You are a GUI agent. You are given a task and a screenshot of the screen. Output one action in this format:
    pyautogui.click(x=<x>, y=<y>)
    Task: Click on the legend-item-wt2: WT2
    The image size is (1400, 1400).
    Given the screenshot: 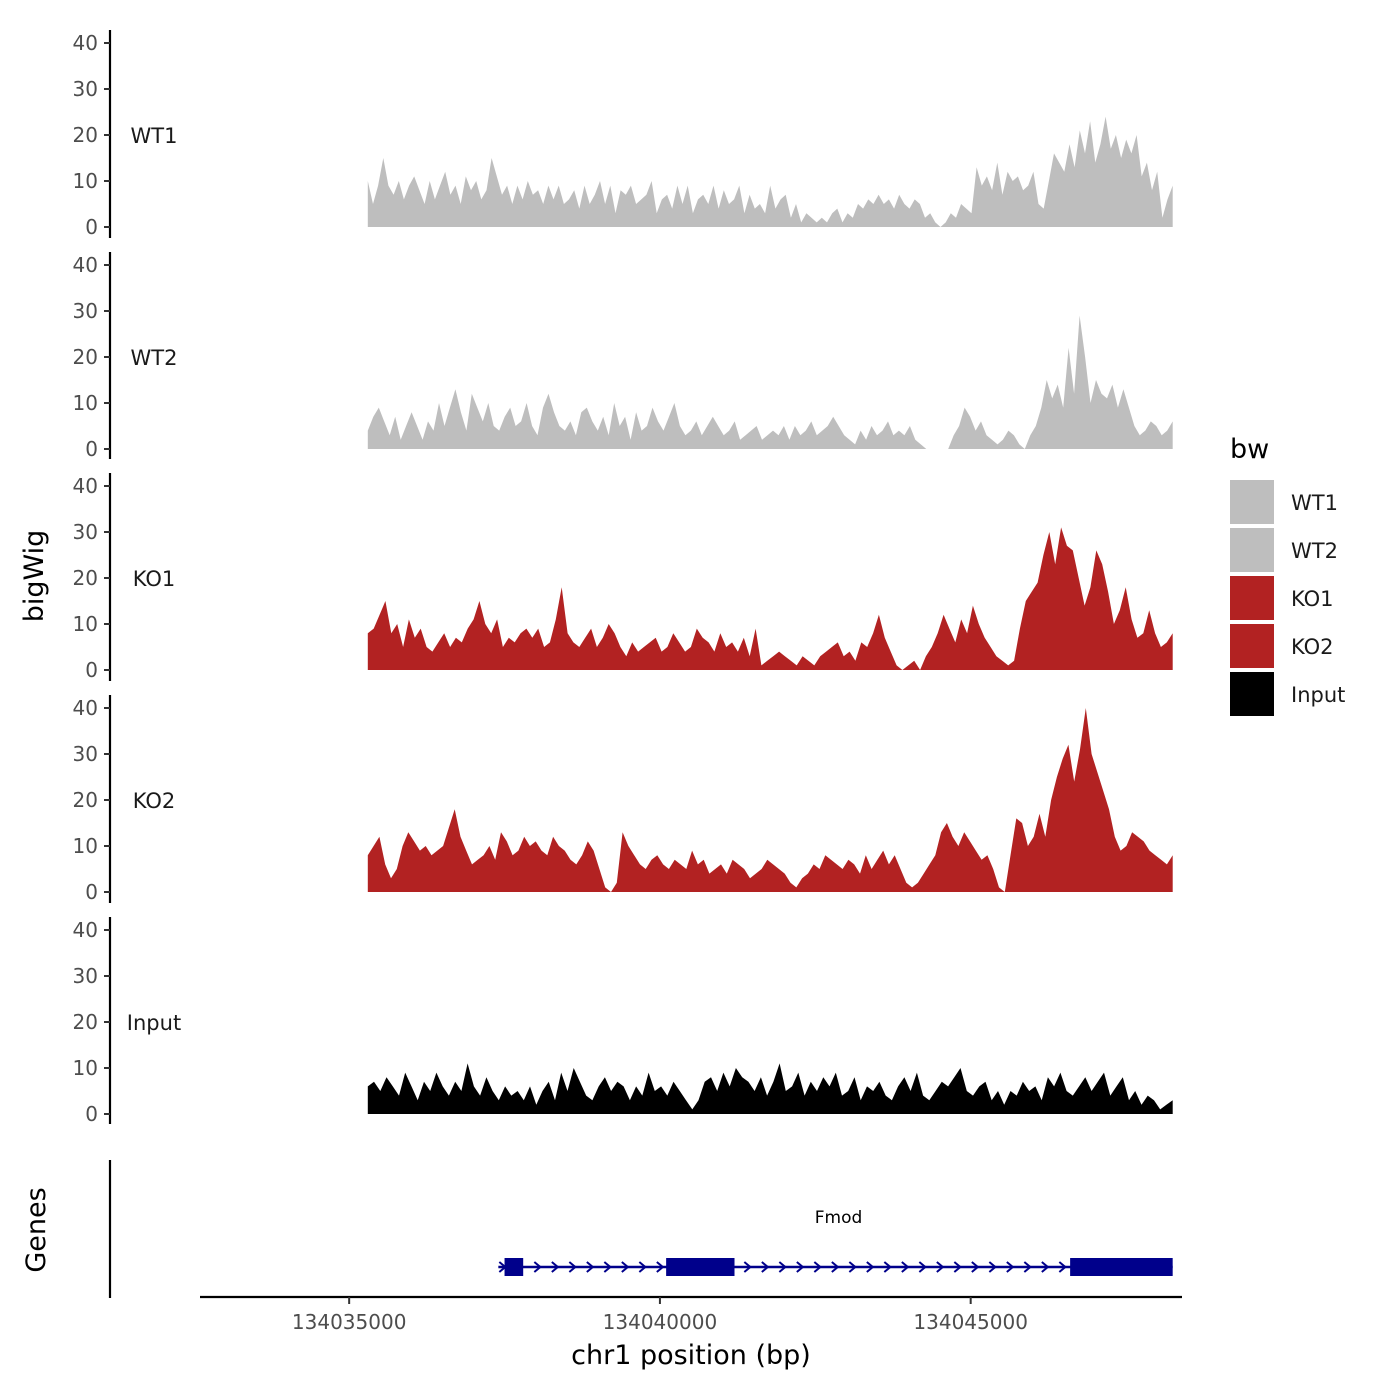 What is the action you would take?
    pyautogui.click(x=1284, y=550)
    